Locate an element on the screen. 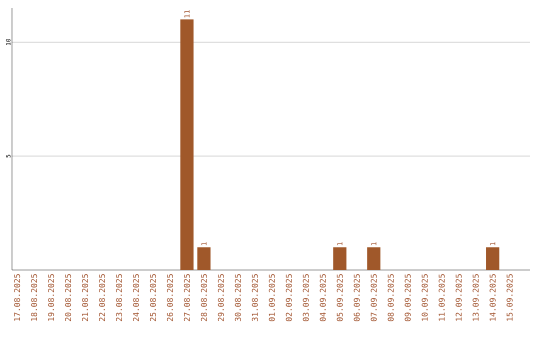 The width and height of the screenshot is (540, 340). x-tick-label: 24.08.2025 is located at coordinates (136, 298).